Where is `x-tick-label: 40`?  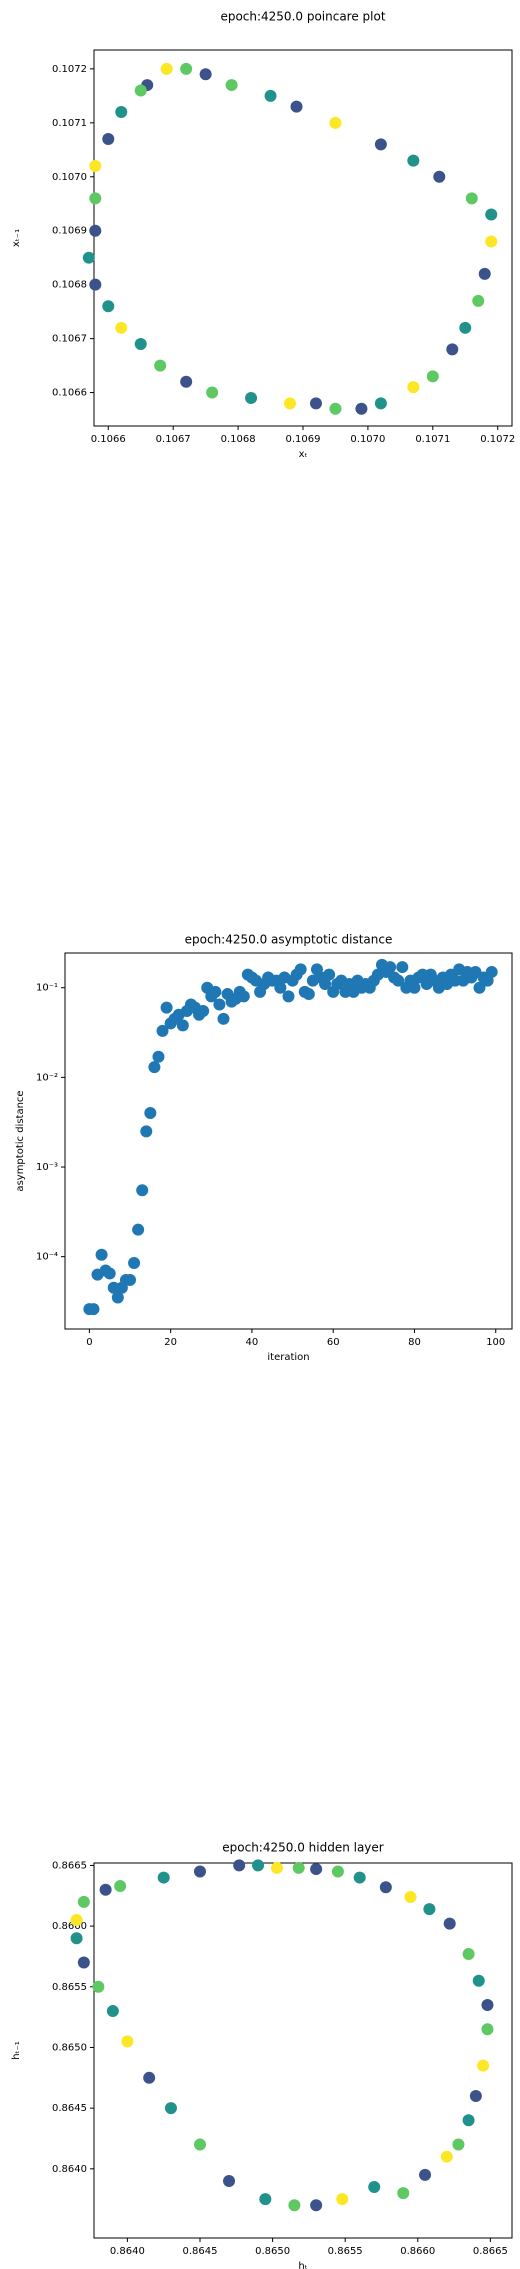
x-tick-label: 40 is located at coordinates (252, 1342).